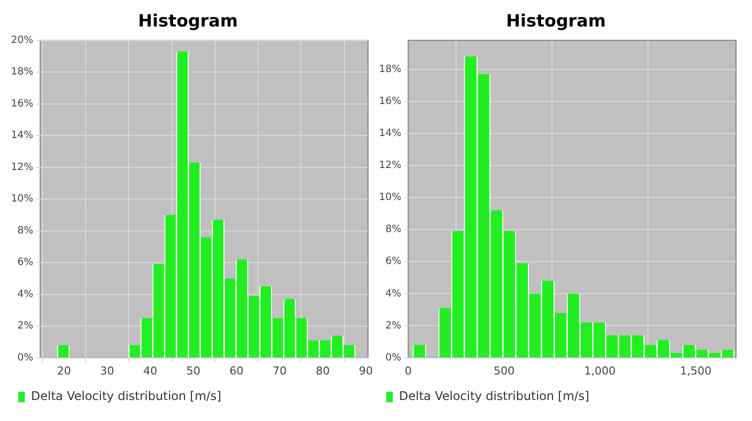 The width and height of the screenshot is (752, 421). I want to click on x-tick-label: 500, so click(504, 371).